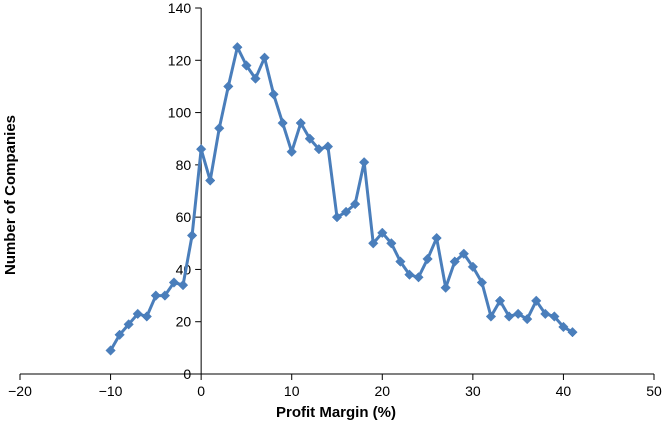  I want to click on x-tick-label: −20, so click(20, 391).